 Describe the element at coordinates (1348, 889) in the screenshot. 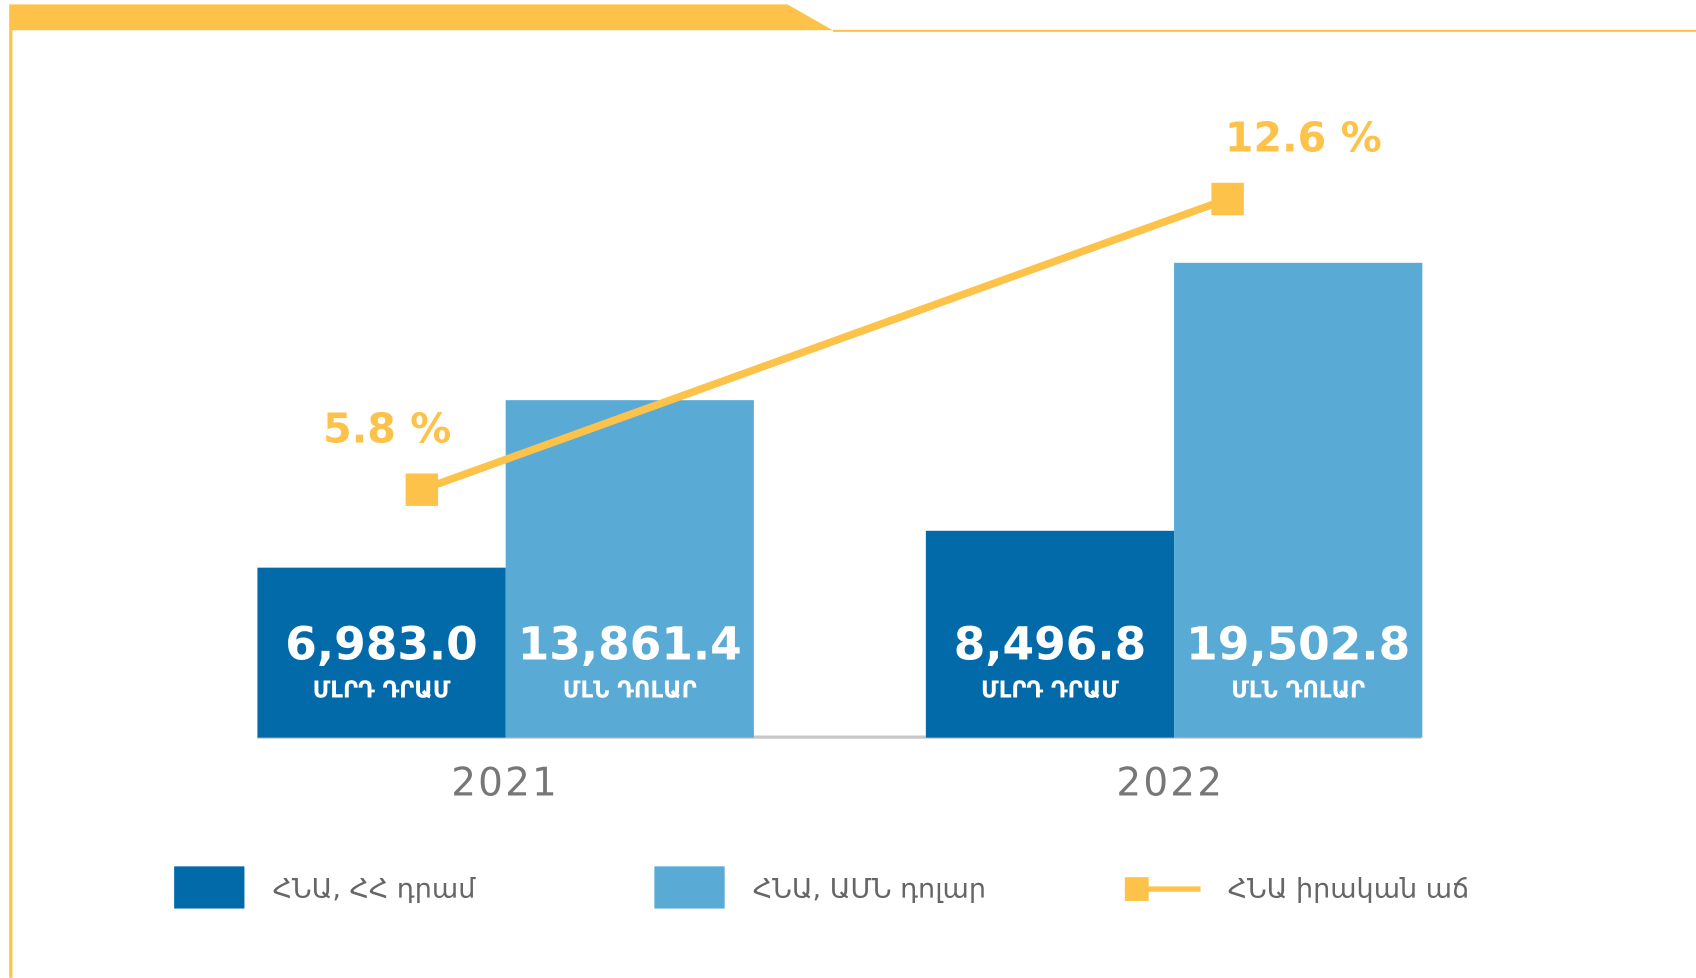

I see `legend-label: ՀՆԱ իրական աճ` at that location.